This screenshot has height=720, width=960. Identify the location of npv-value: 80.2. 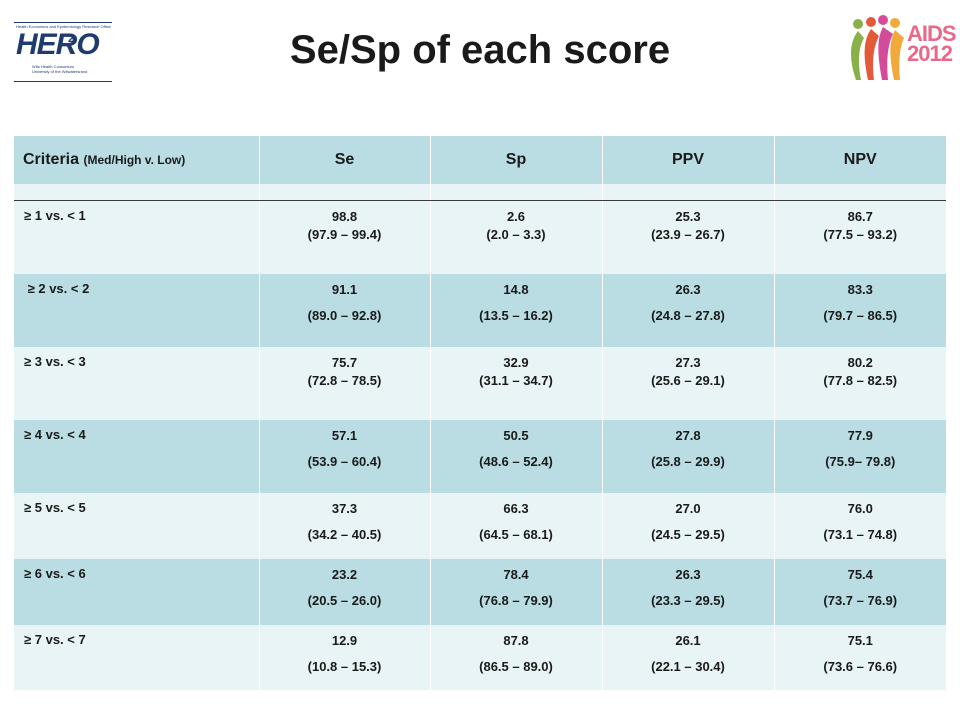
(860, 362).